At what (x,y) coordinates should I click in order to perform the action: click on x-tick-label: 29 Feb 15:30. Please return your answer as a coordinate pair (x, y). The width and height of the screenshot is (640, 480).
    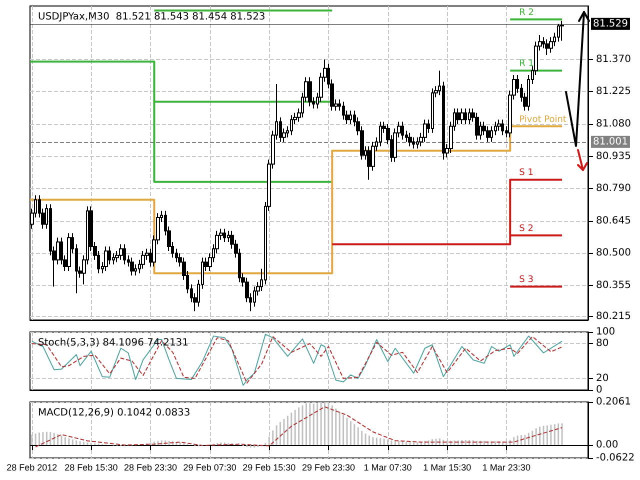
    Looking at the image, I should click on (269, 467).